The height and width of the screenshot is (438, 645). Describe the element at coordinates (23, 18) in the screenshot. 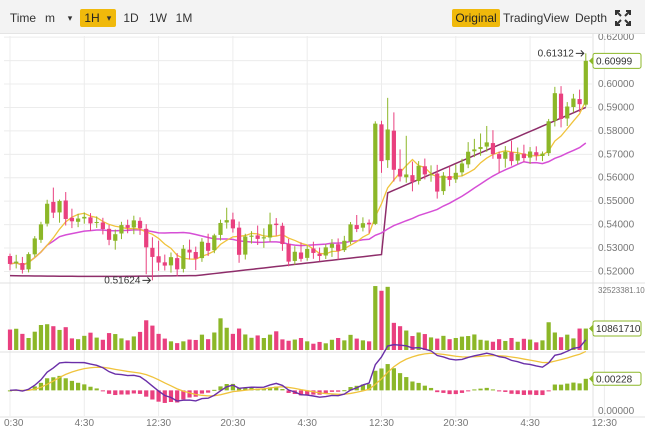

I see `time-label: Time` at that location.